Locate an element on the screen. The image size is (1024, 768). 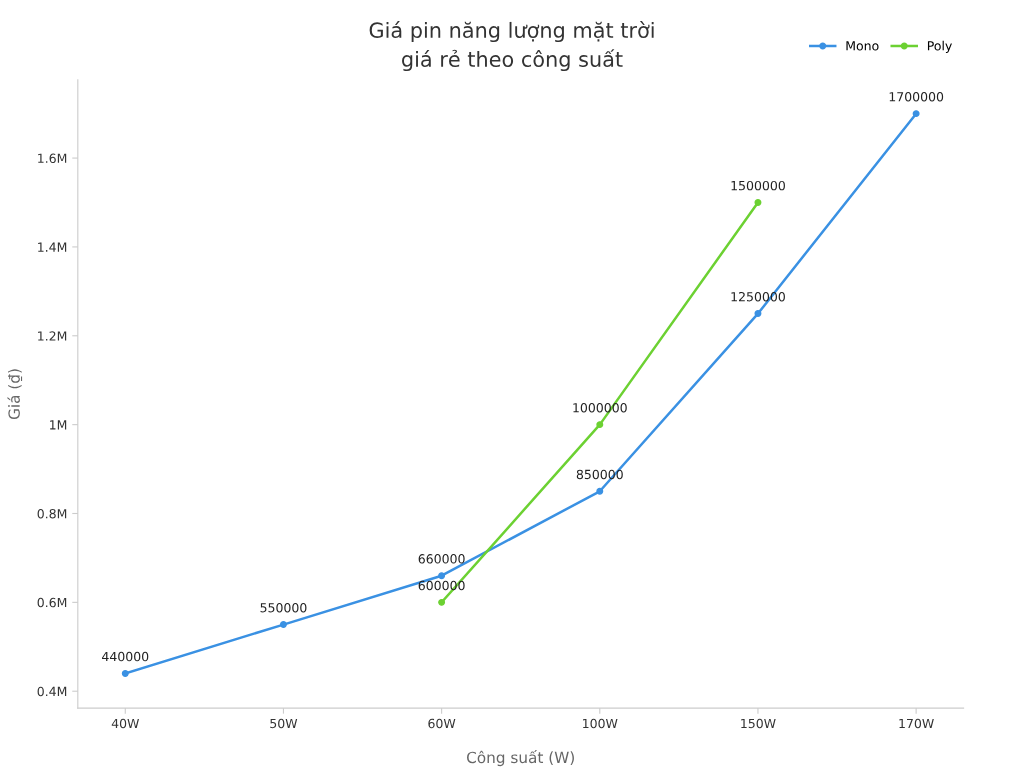
data-label: 440000 is located at coordinates (125, 656).